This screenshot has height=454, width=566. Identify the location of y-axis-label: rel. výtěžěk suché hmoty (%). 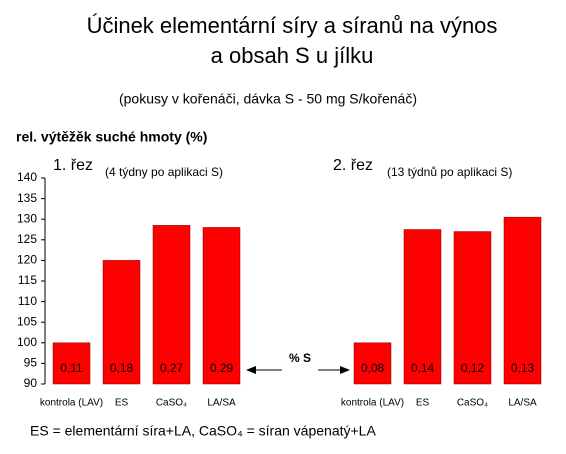
(111, 137).